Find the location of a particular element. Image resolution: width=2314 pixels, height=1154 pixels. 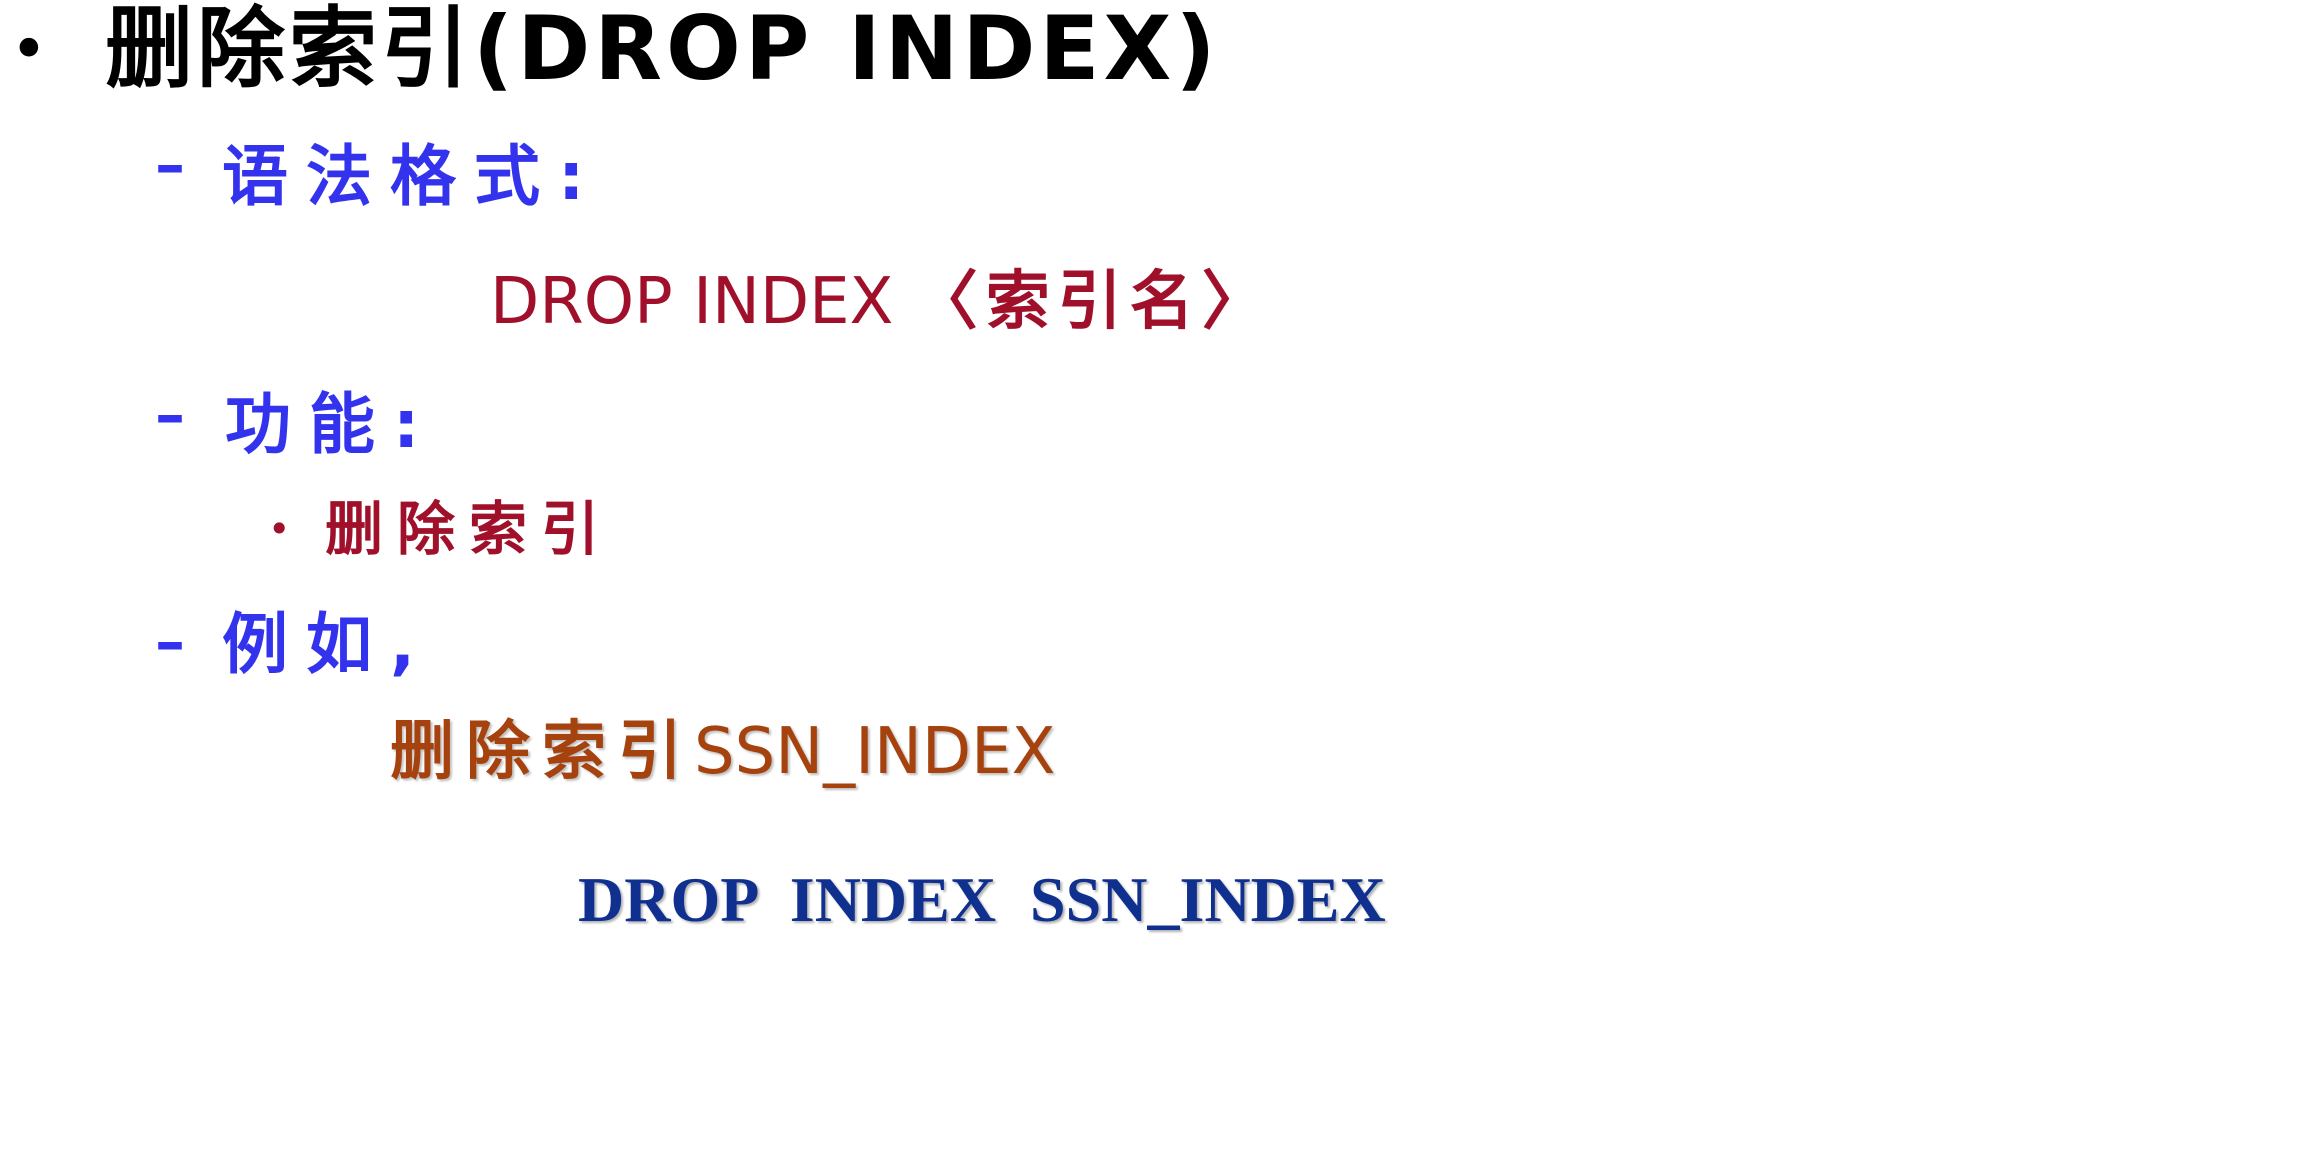

example-code: DROP INDEX SSN_INDEX is located at coordinates (982, 899).